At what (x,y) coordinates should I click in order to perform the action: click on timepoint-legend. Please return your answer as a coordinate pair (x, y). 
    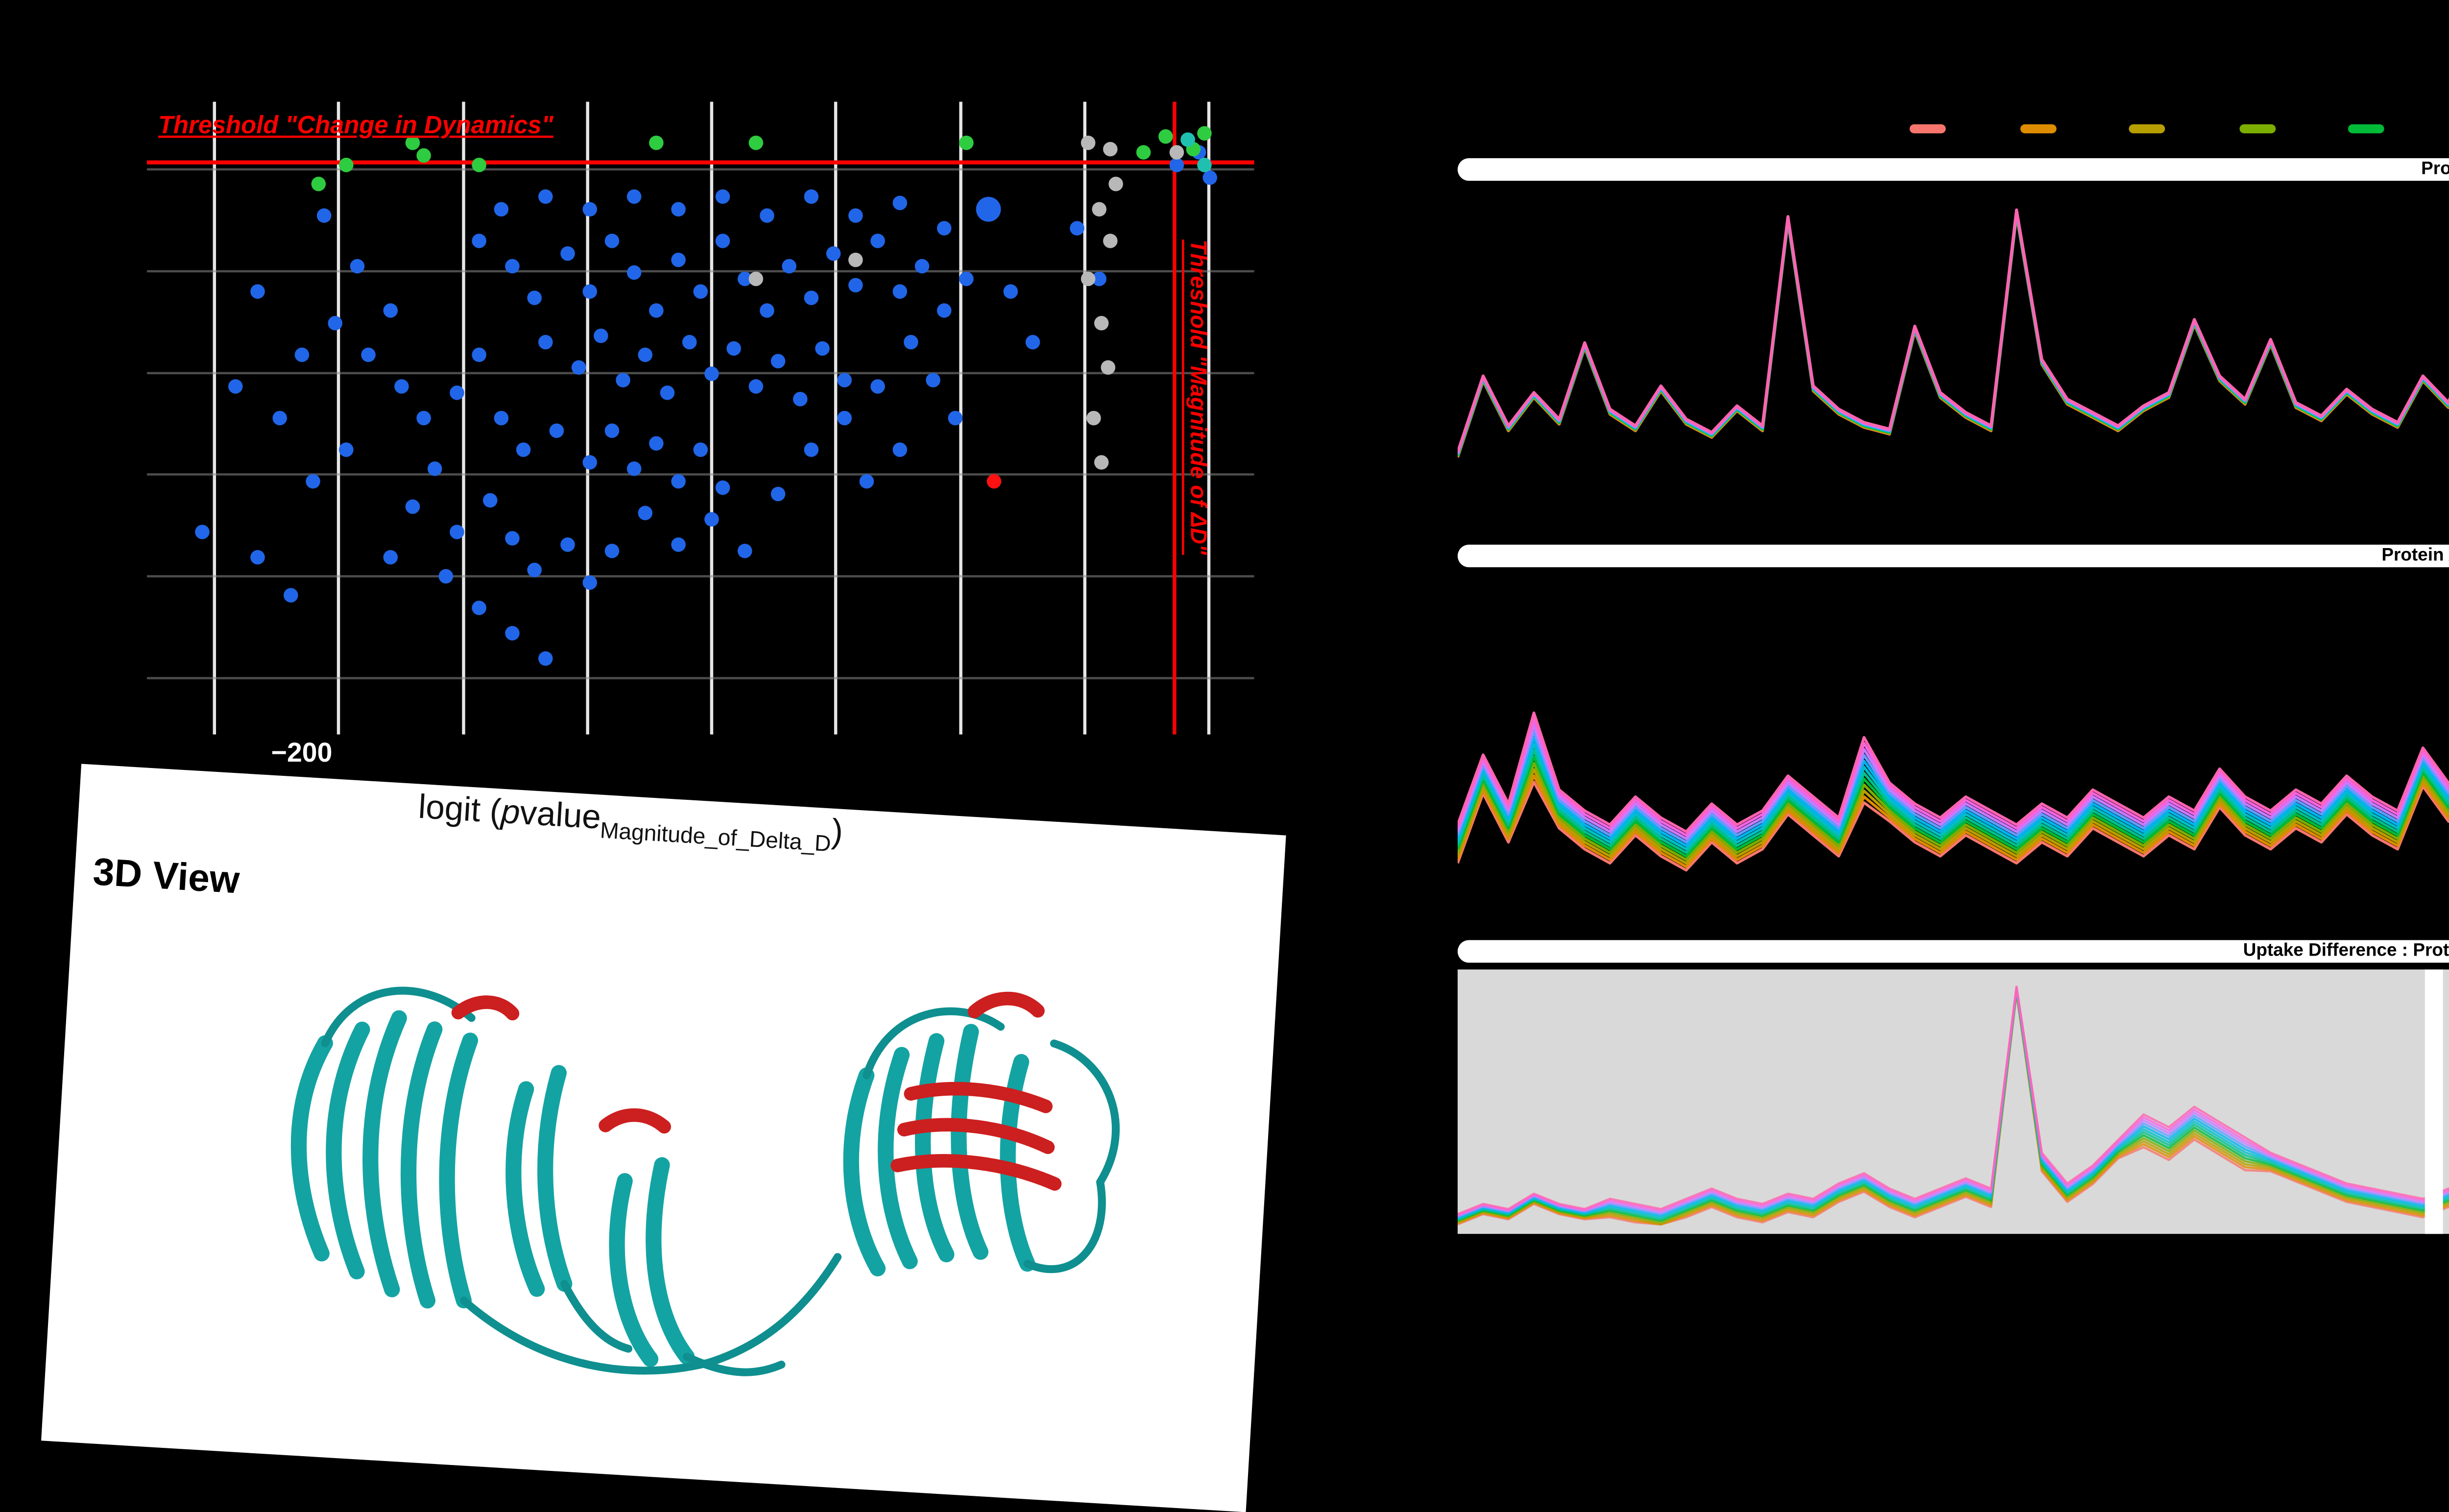
    Looking at the image, I should click on (2179, 129).